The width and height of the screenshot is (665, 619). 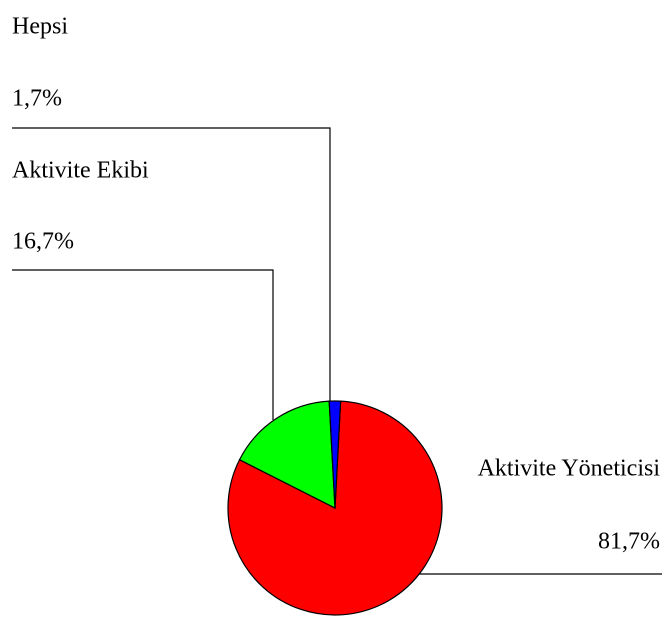 I want to click on slice-value-label: 81,7%, so click(x=629, y=542).